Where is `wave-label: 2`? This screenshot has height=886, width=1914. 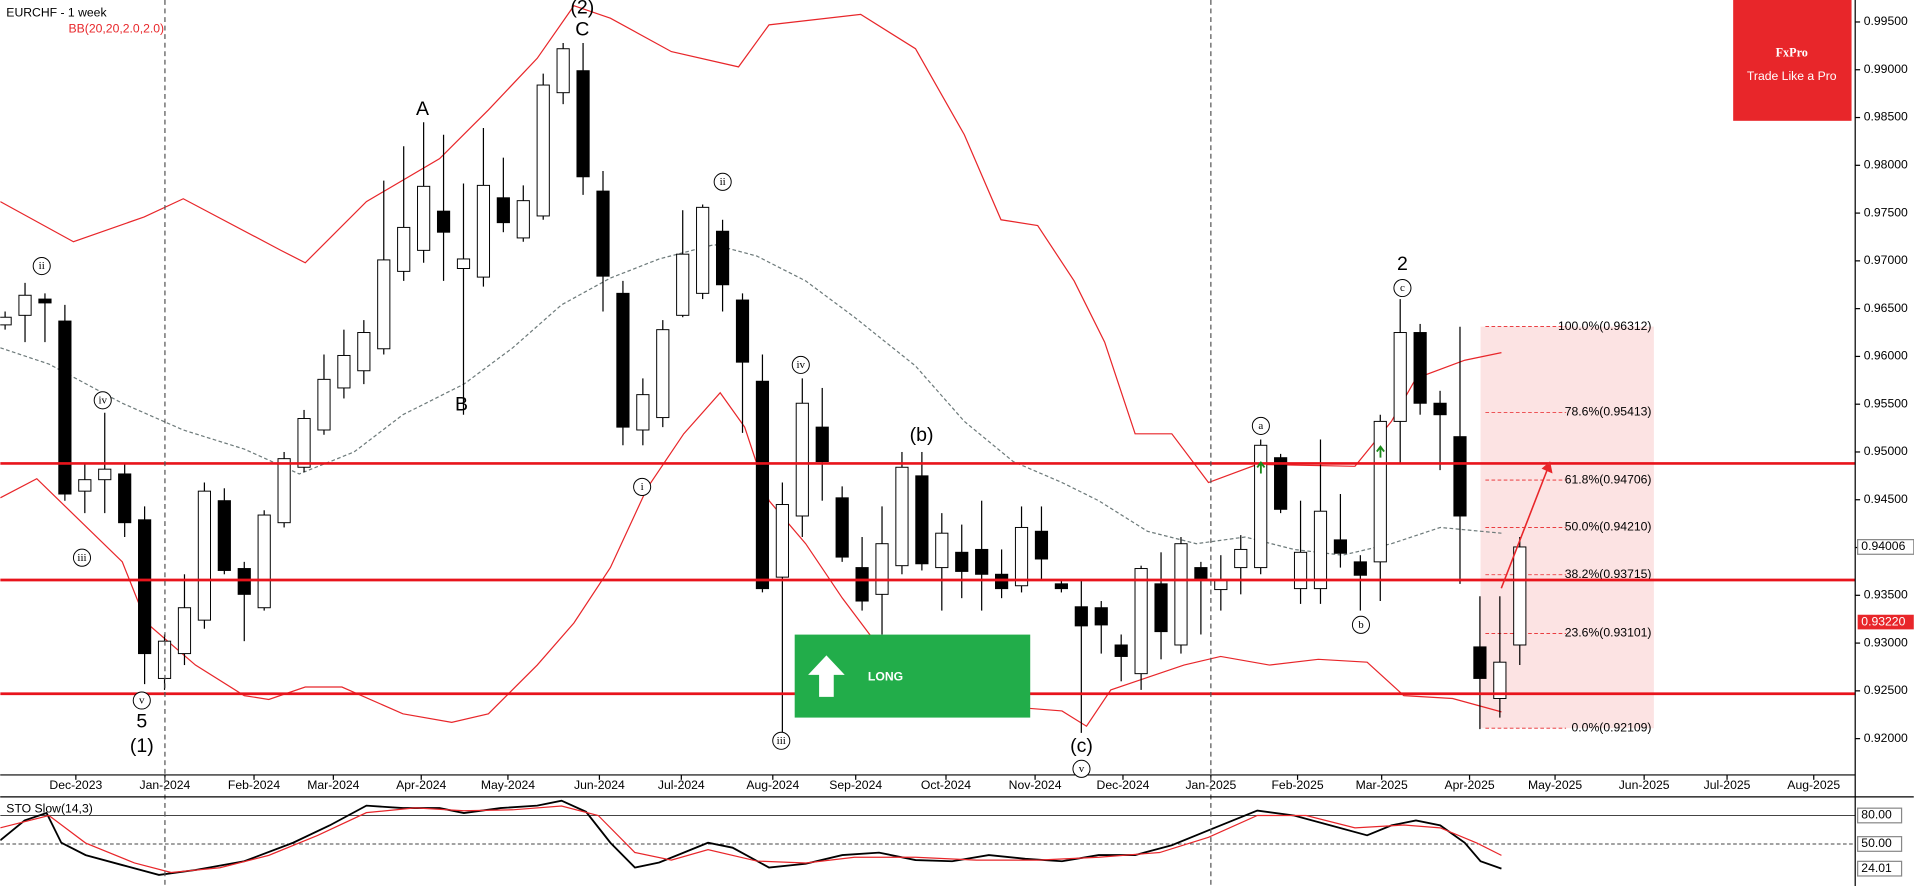 wave-label: 2 is located at coordinates (1402, 264).